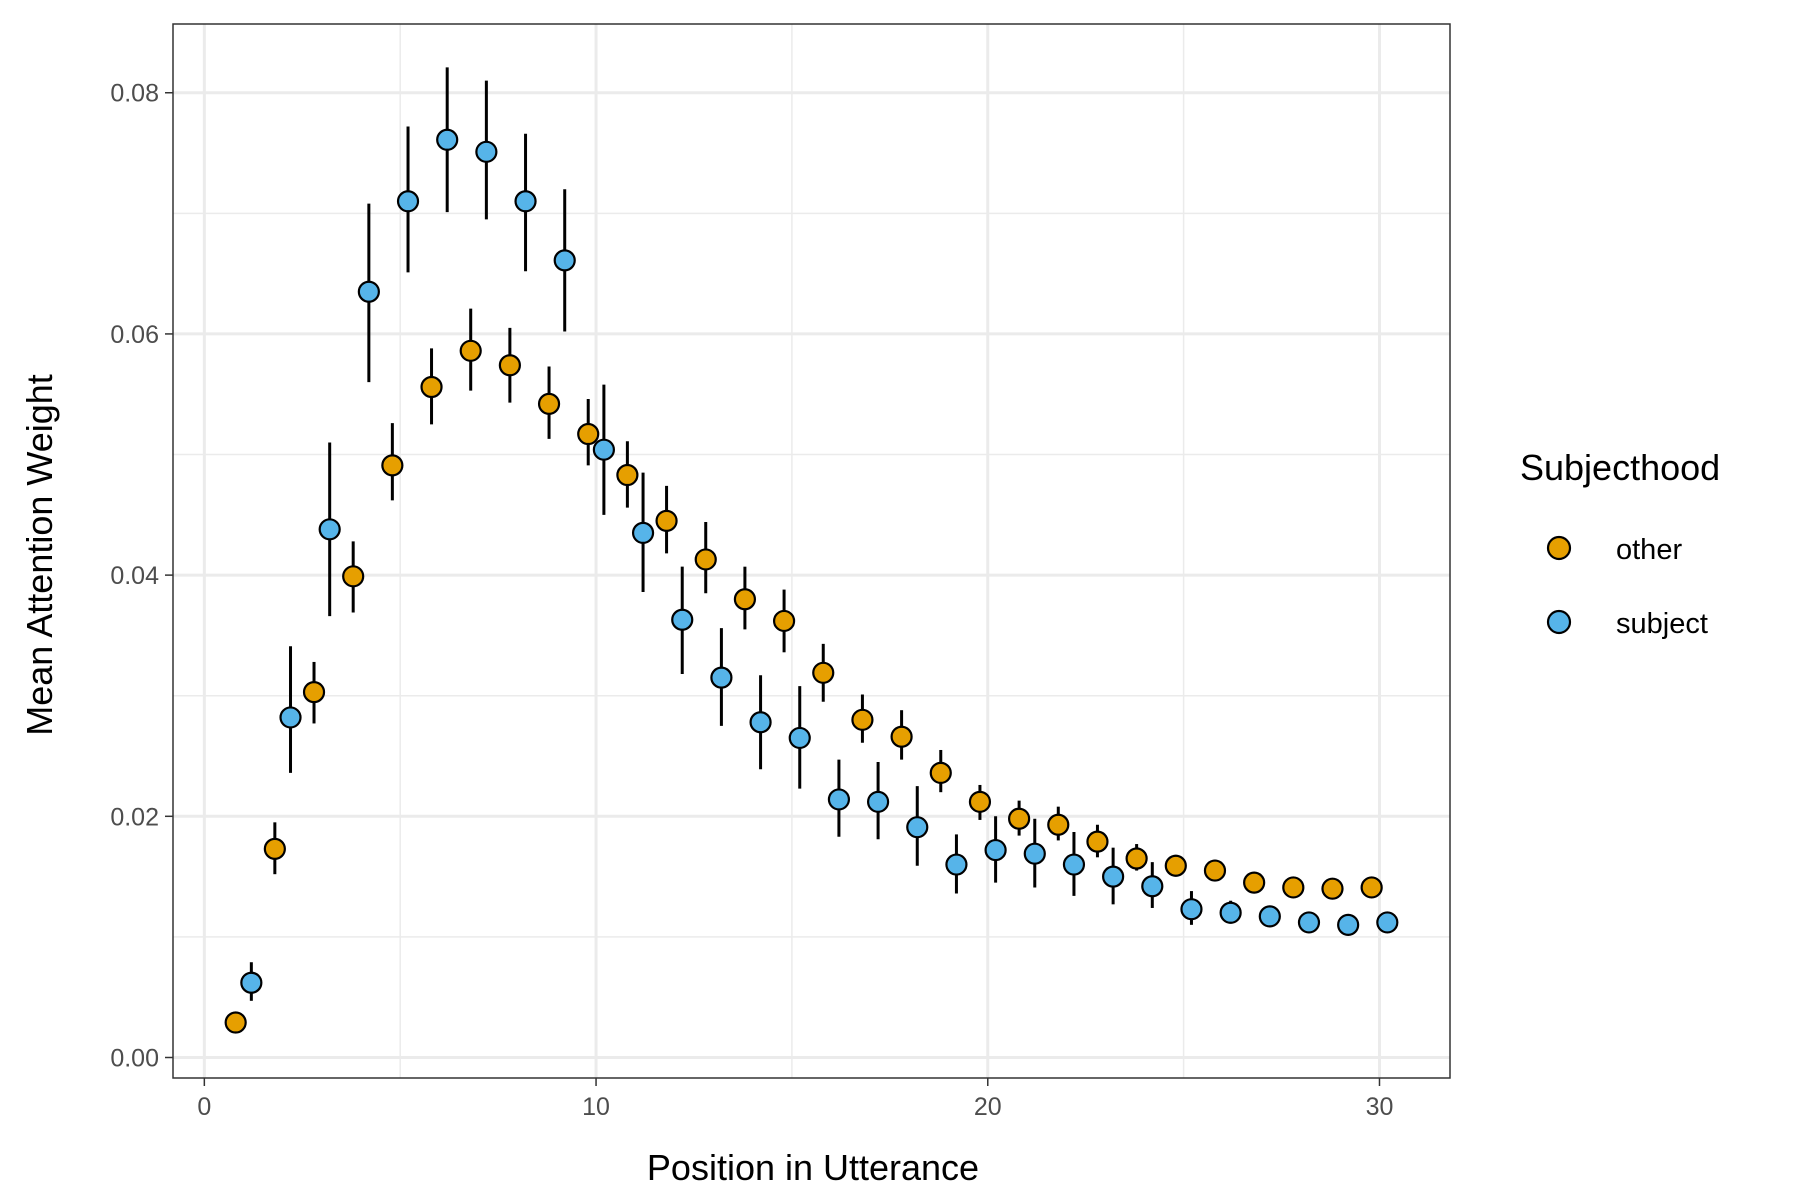 Image resolution: width=1800 pixels, height=1200 pixels. I want to click on legend-label-subject: subject, so click(1662, 624).